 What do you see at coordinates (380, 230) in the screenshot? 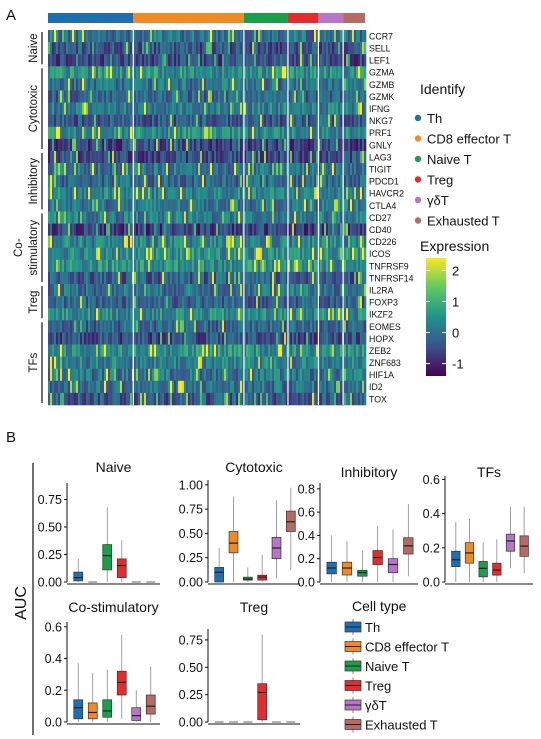
I see `gene-label-cd40: CD40` at bounding box center [380, 230].